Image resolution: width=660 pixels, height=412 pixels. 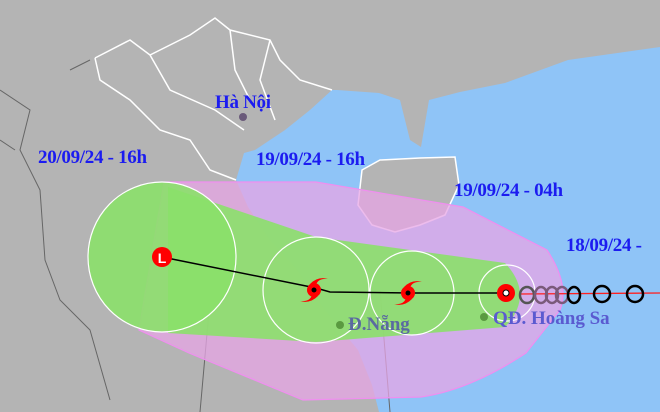 I want to click on borders, so click(x=213, y=99).